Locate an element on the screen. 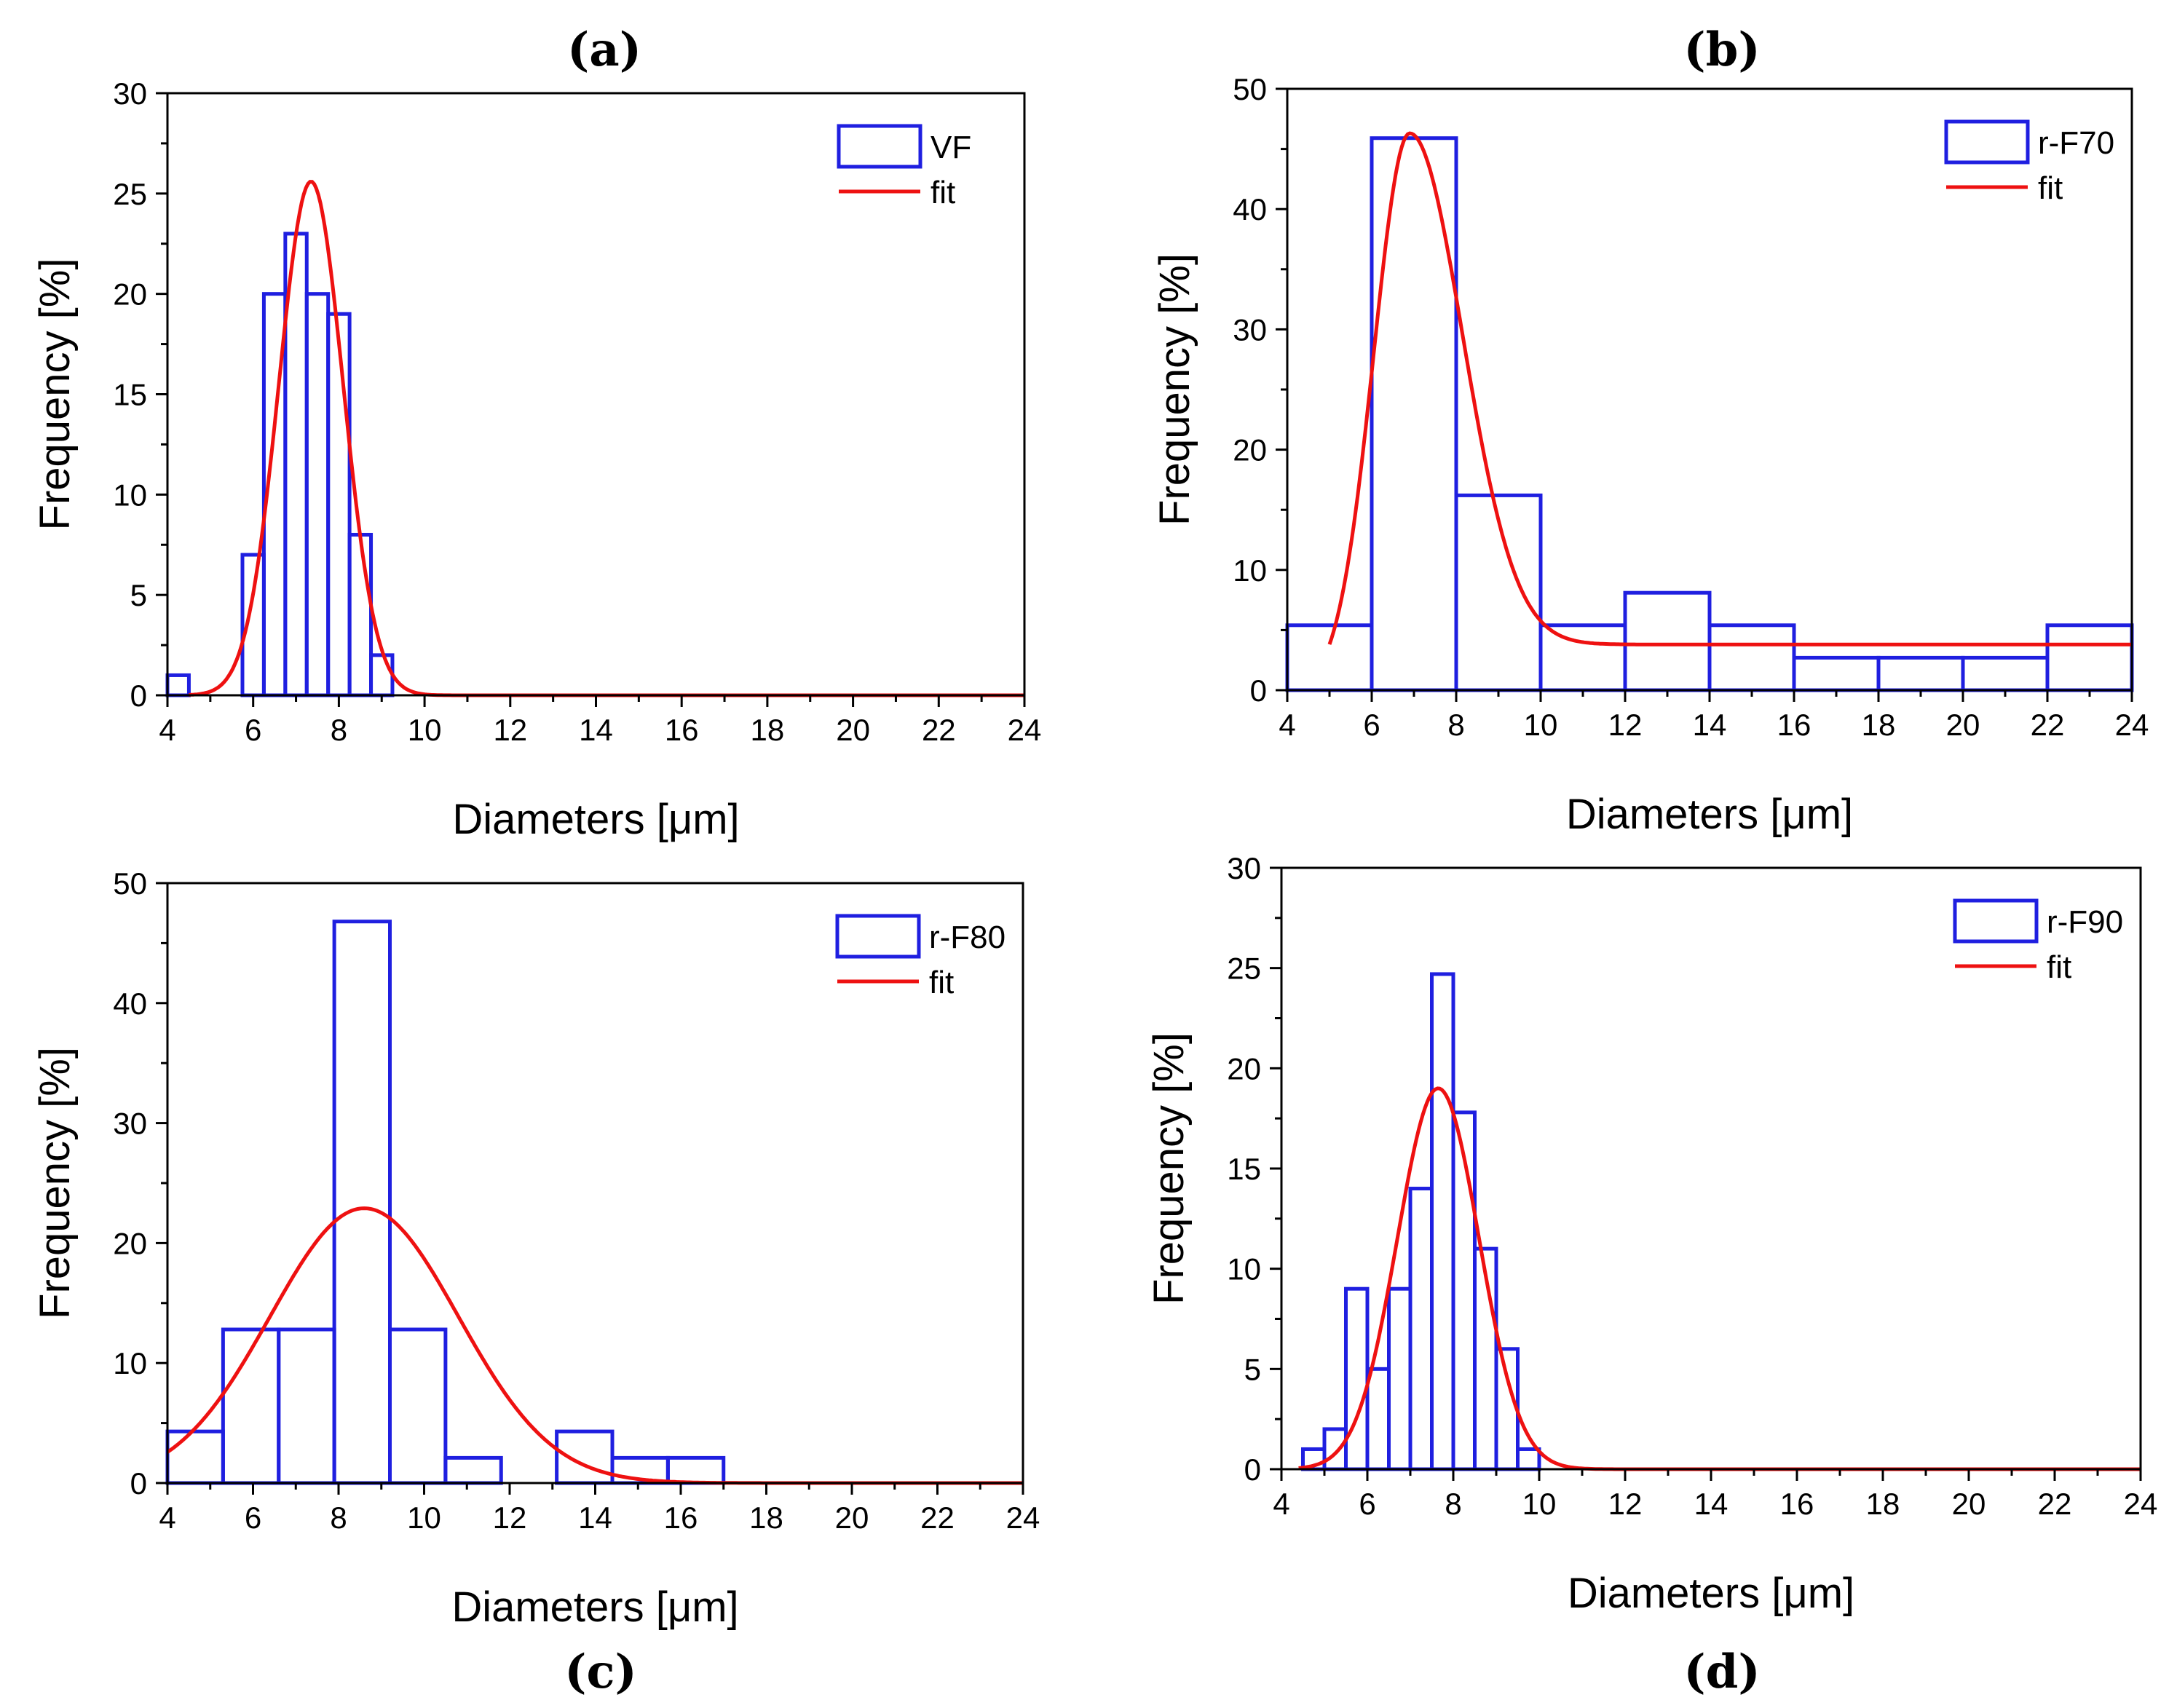 This screenshot has height=1708, width=2177. legend-label-histogram: r-F80 is located at coordinates (967, 938).